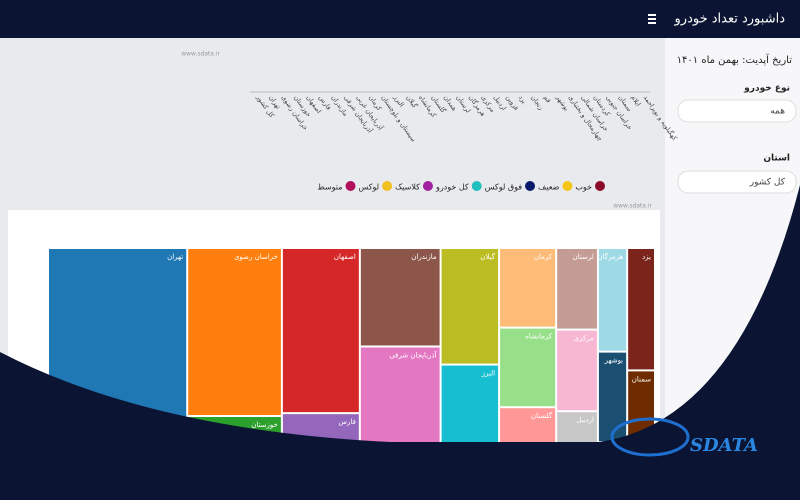  Describe the element at coordinates (264, 425) in the screenshot. I see `treemap-label: خوزستان` at that location.